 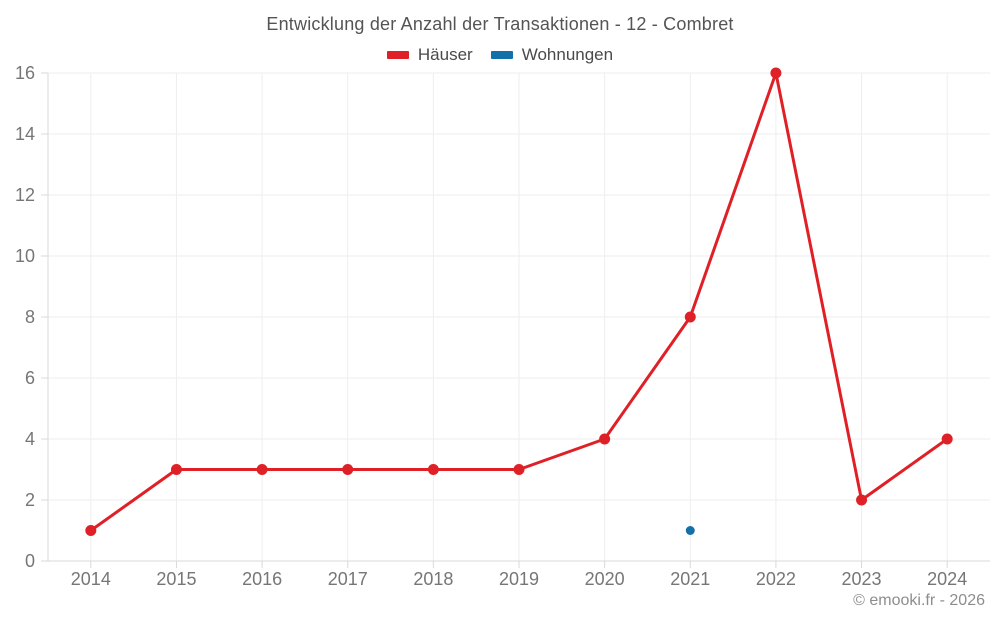 I want to click on legend-item: Wohnungen, so click(x=552, y=55).